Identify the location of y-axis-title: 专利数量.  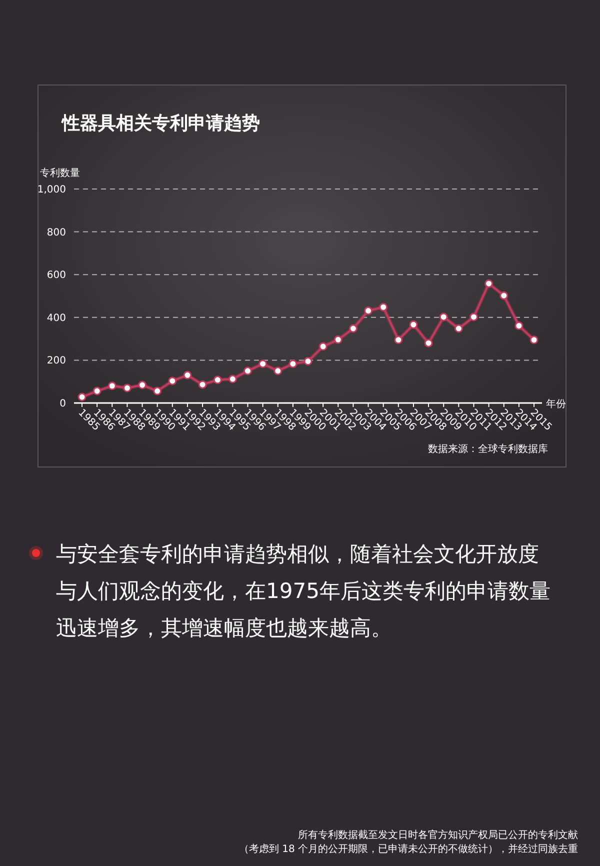
(60, 173).